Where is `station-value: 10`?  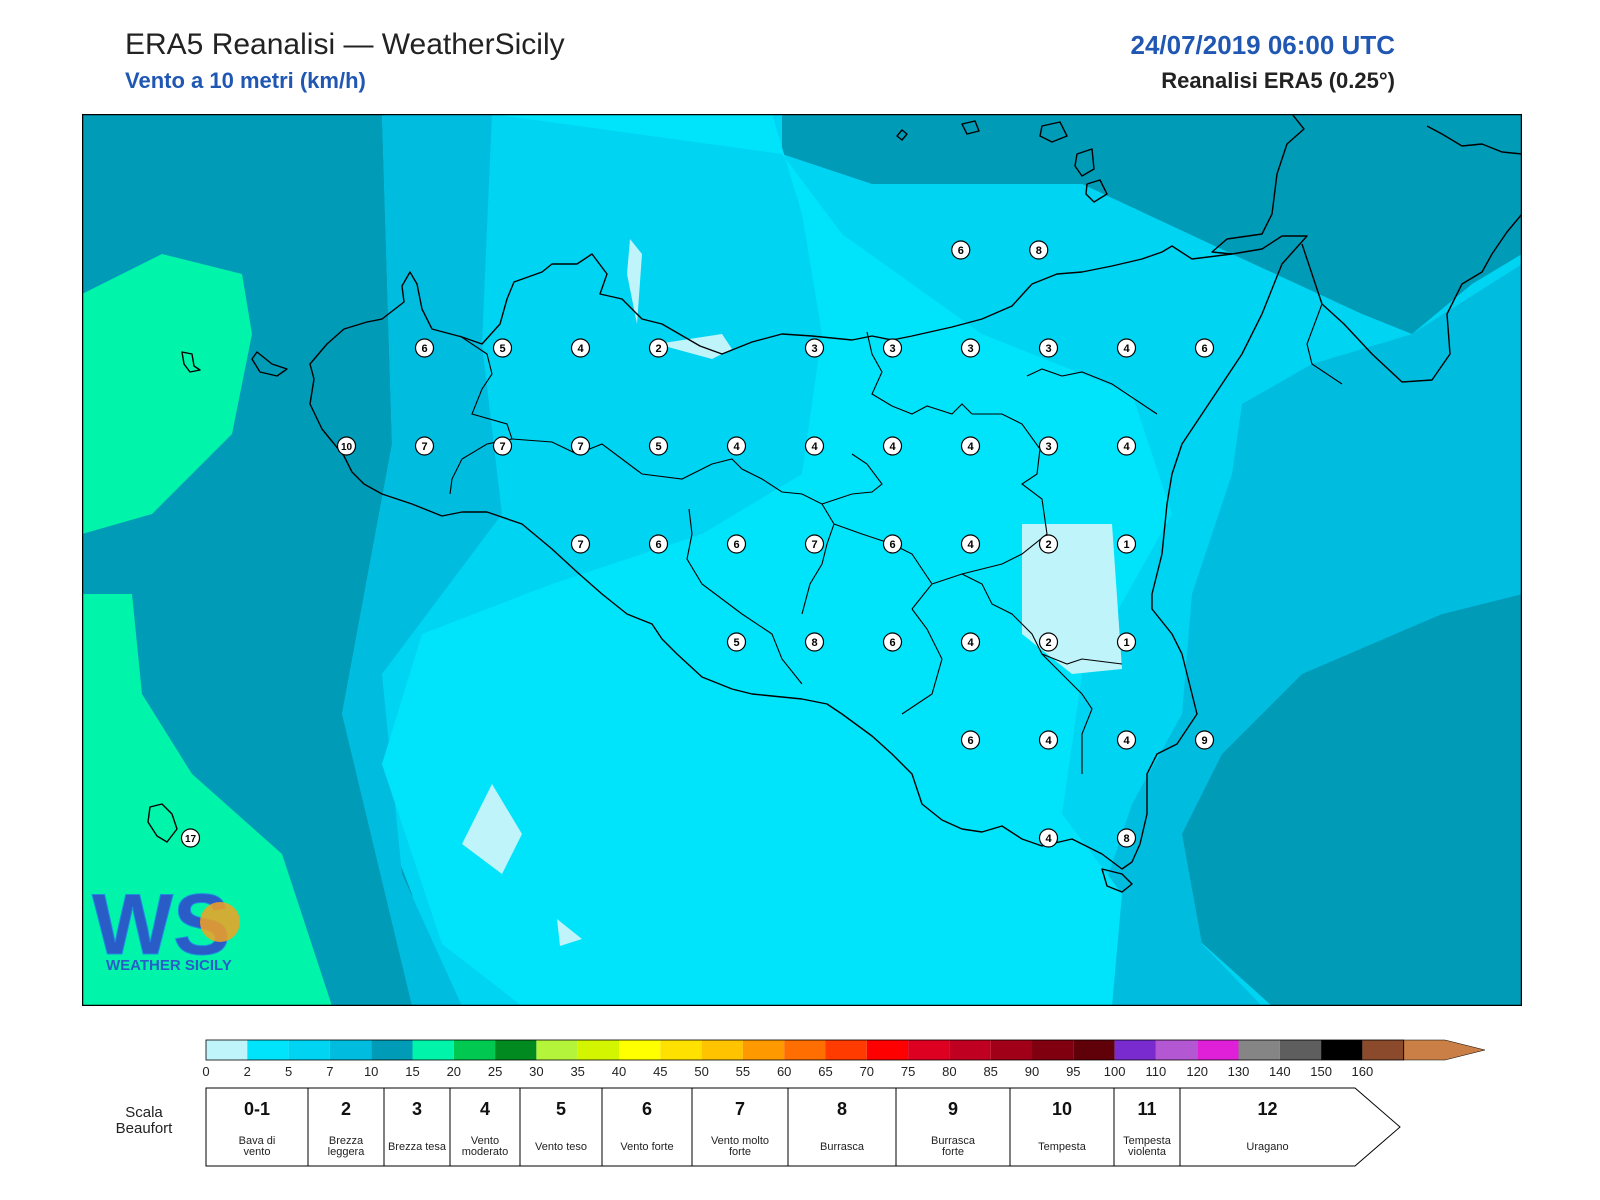 station-value: 10 is located at coordinates (347, 447).